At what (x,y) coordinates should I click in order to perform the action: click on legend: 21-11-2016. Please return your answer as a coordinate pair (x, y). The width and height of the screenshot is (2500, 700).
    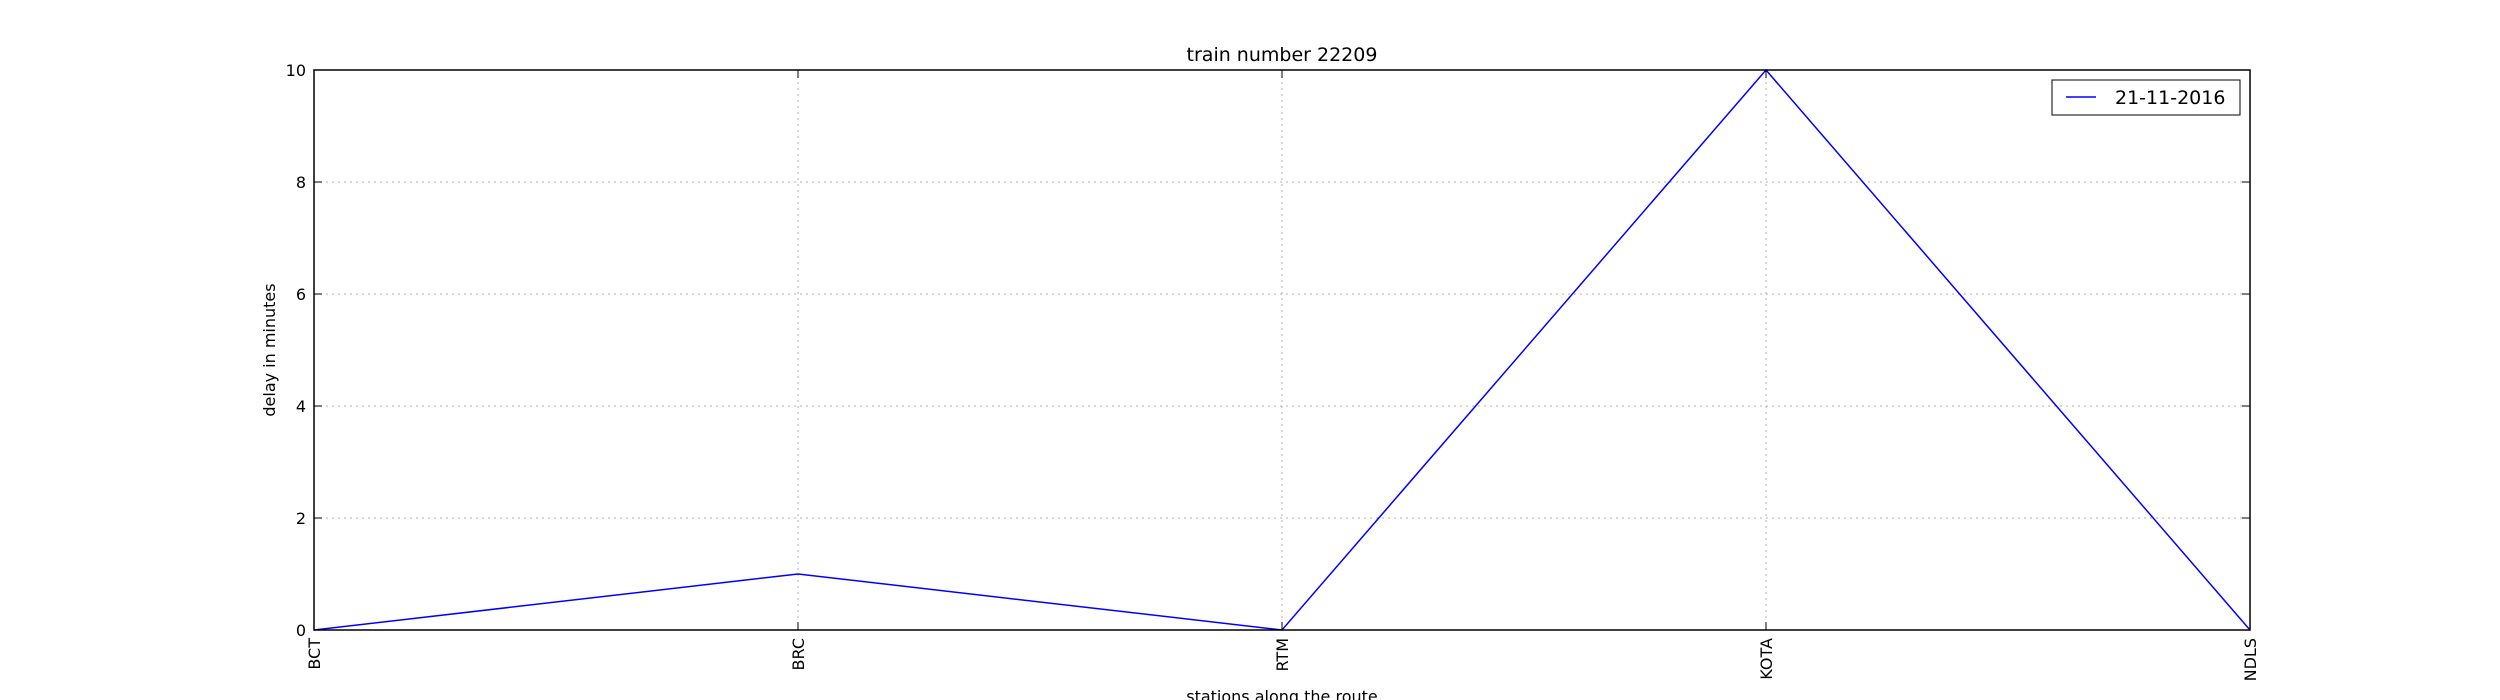
    Looking at the image, I should click on (2146, 97).